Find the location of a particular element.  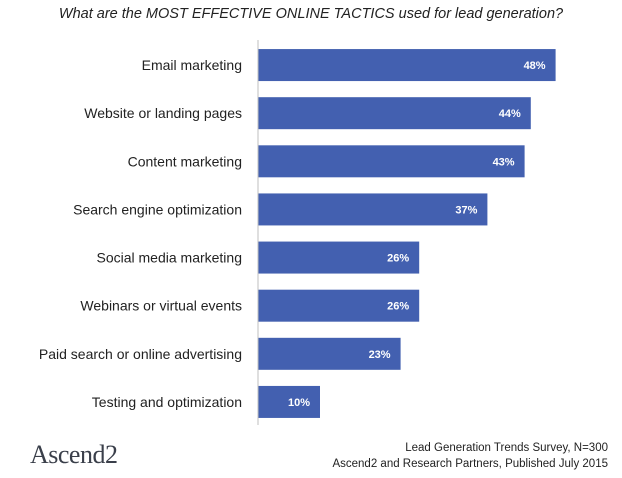

category-label: Content marketing is located at coordinates (185, 161).